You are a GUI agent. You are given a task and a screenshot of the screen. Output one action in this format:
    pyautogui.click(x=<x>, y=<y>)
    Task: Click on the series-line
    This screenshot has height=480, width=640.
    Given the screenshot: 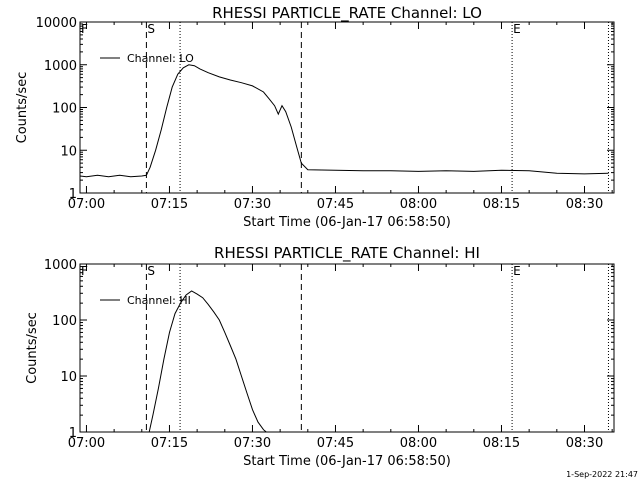 What is the action you would take?
    pyautogui.click(x=207, y=361)
    